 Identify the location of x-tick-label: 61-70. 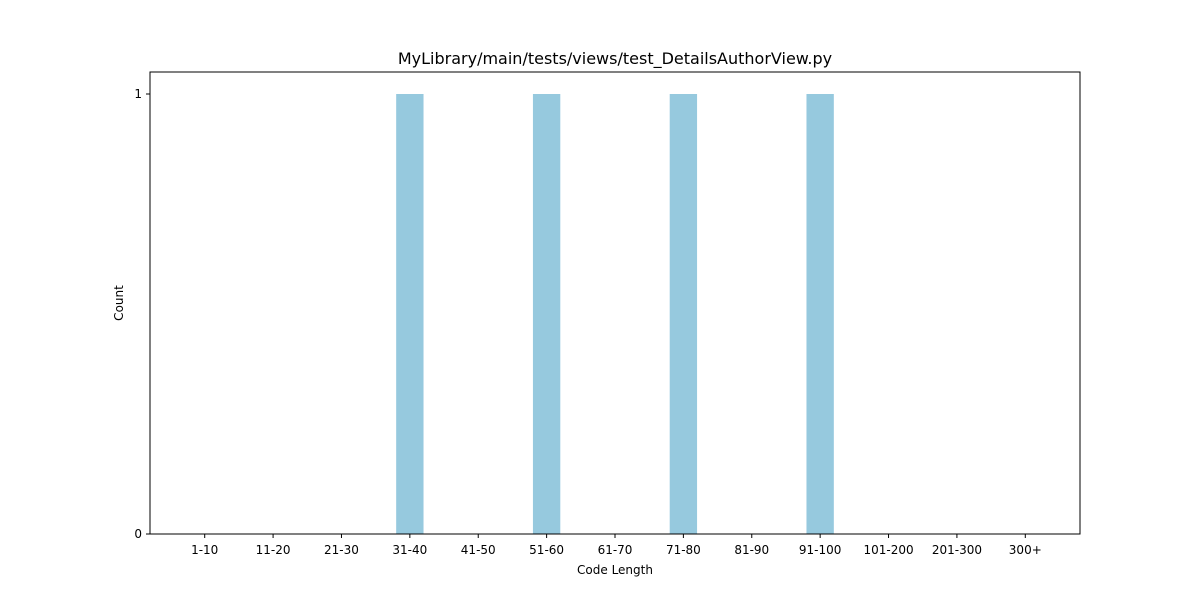
(615, 550).